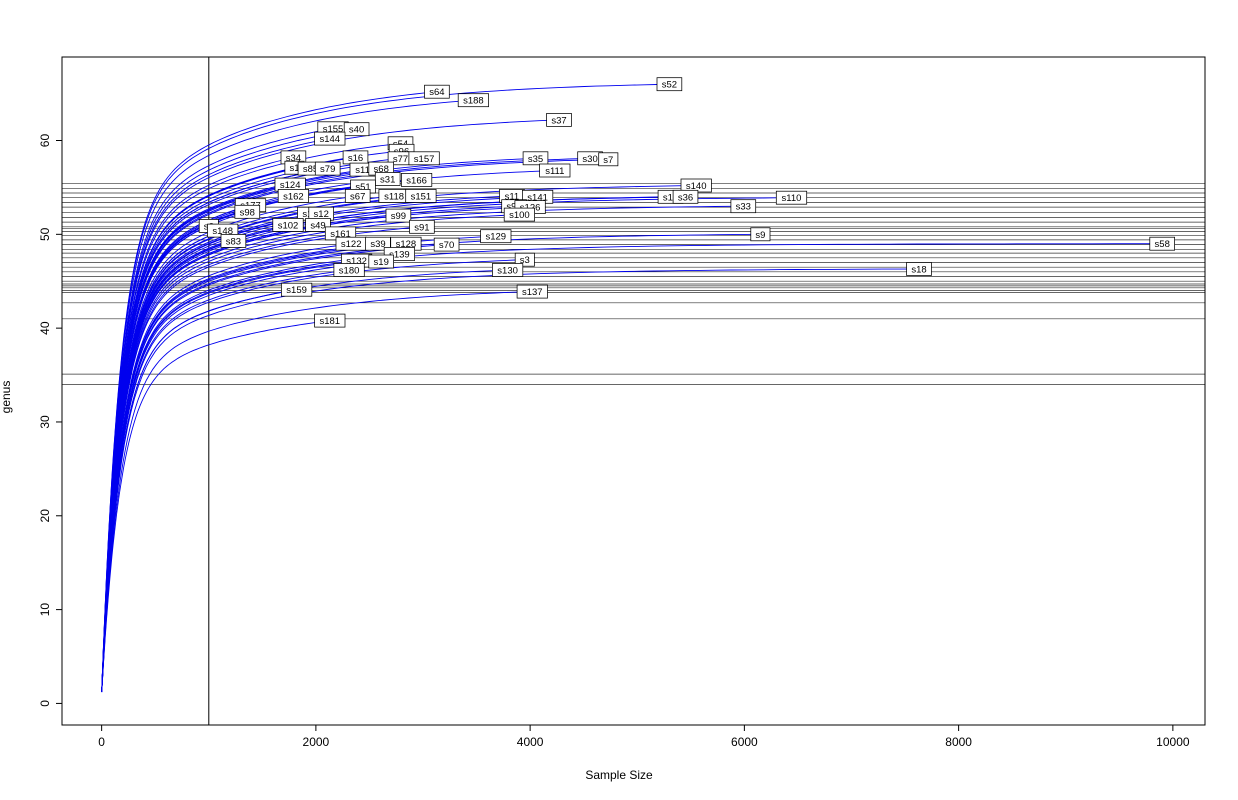 The height and width of the screenshot is (800, 1238). Describe the element at coordinates (101, 742) in the screenshot. I see `x-tick-label: 0` at that location.